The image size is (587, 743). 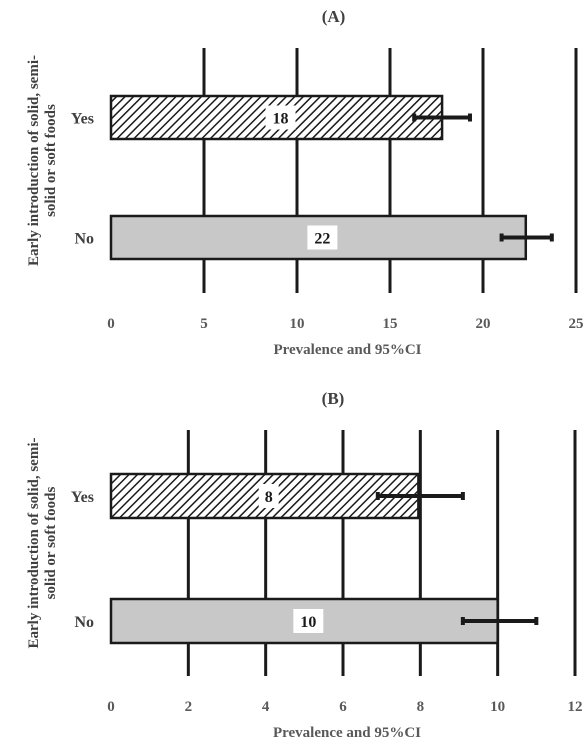 I want to click on x-tick-label: 20, so click(x=483, y=324).